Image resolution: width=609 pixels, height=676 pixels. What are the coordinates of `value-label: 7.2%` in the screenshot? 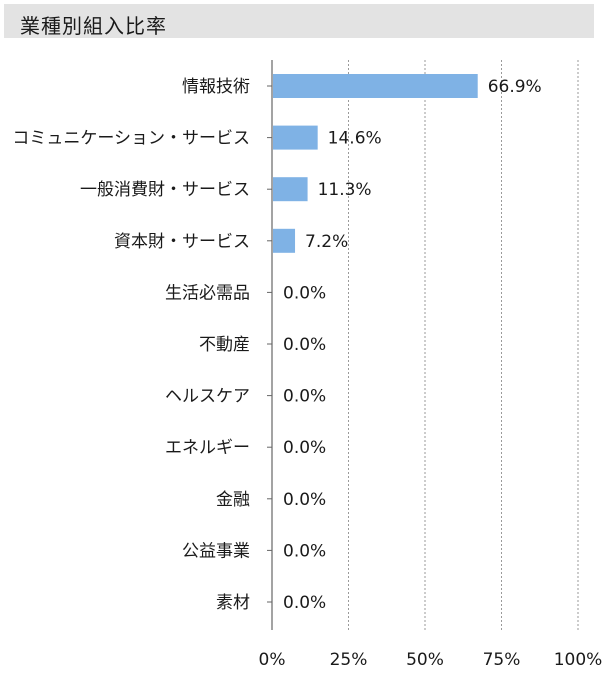 It's located at (326, 242).